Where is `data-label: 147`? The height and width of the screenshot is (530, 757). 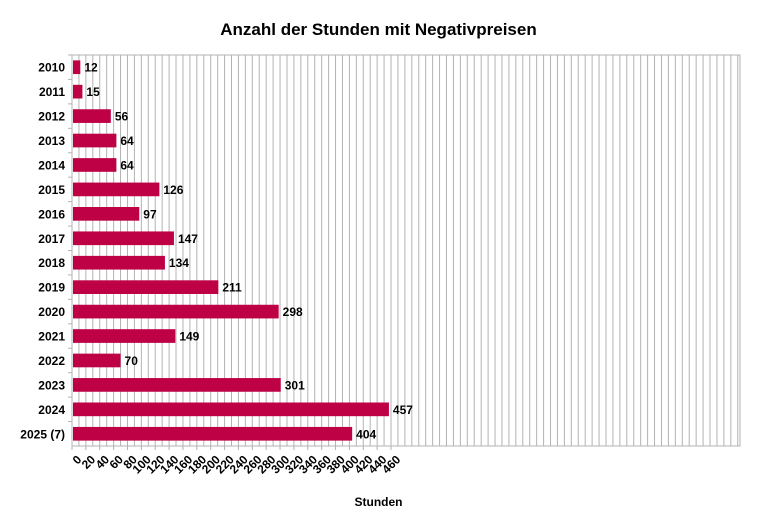 data-label: 147 is located at coordinates (188, 239).